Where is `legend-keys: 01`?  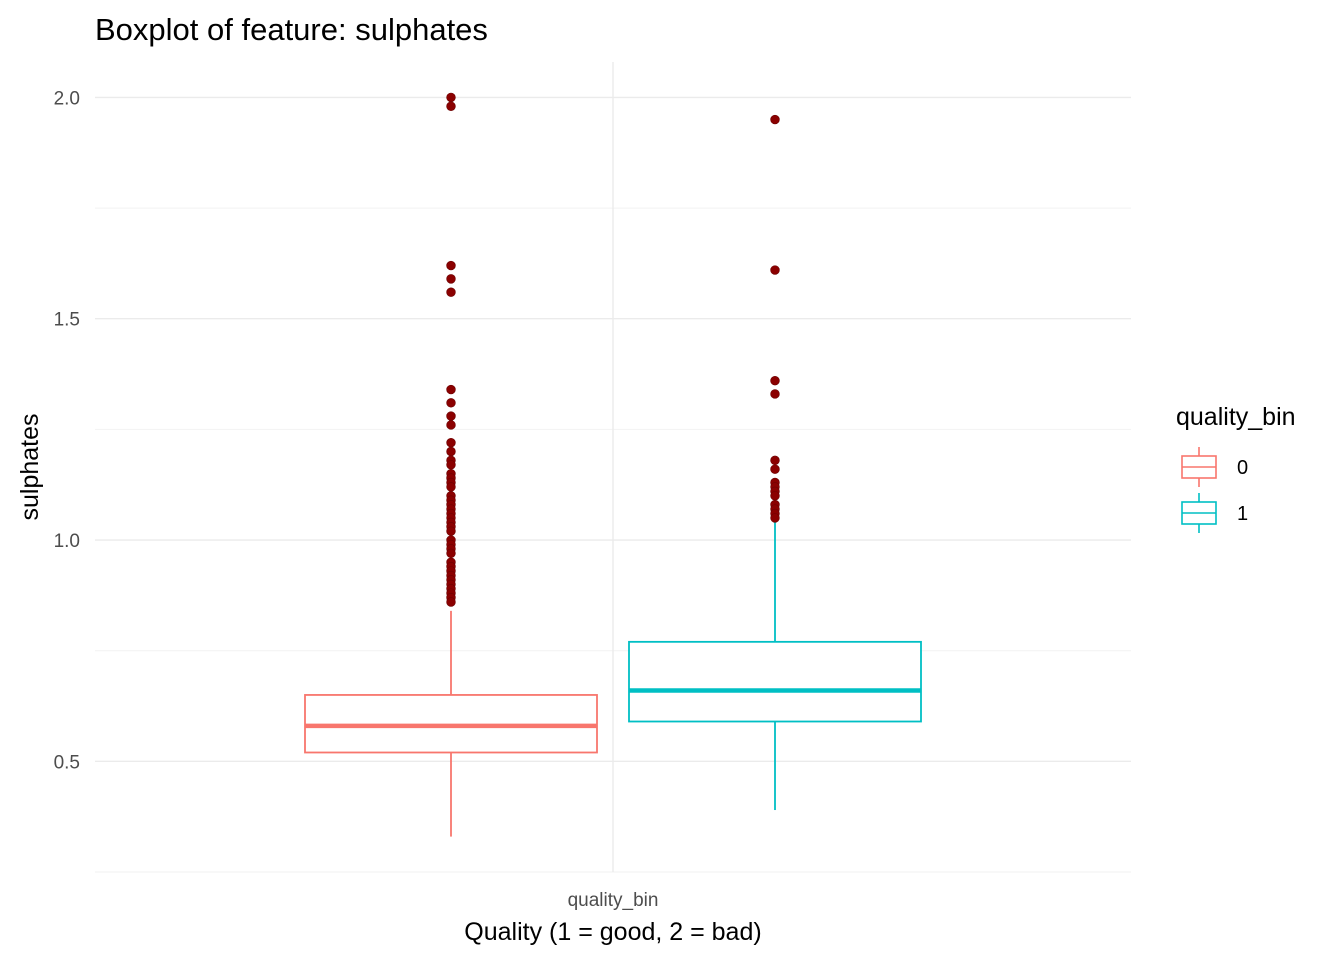 legend-keys: 01 is located at coordinates (1214, 490).